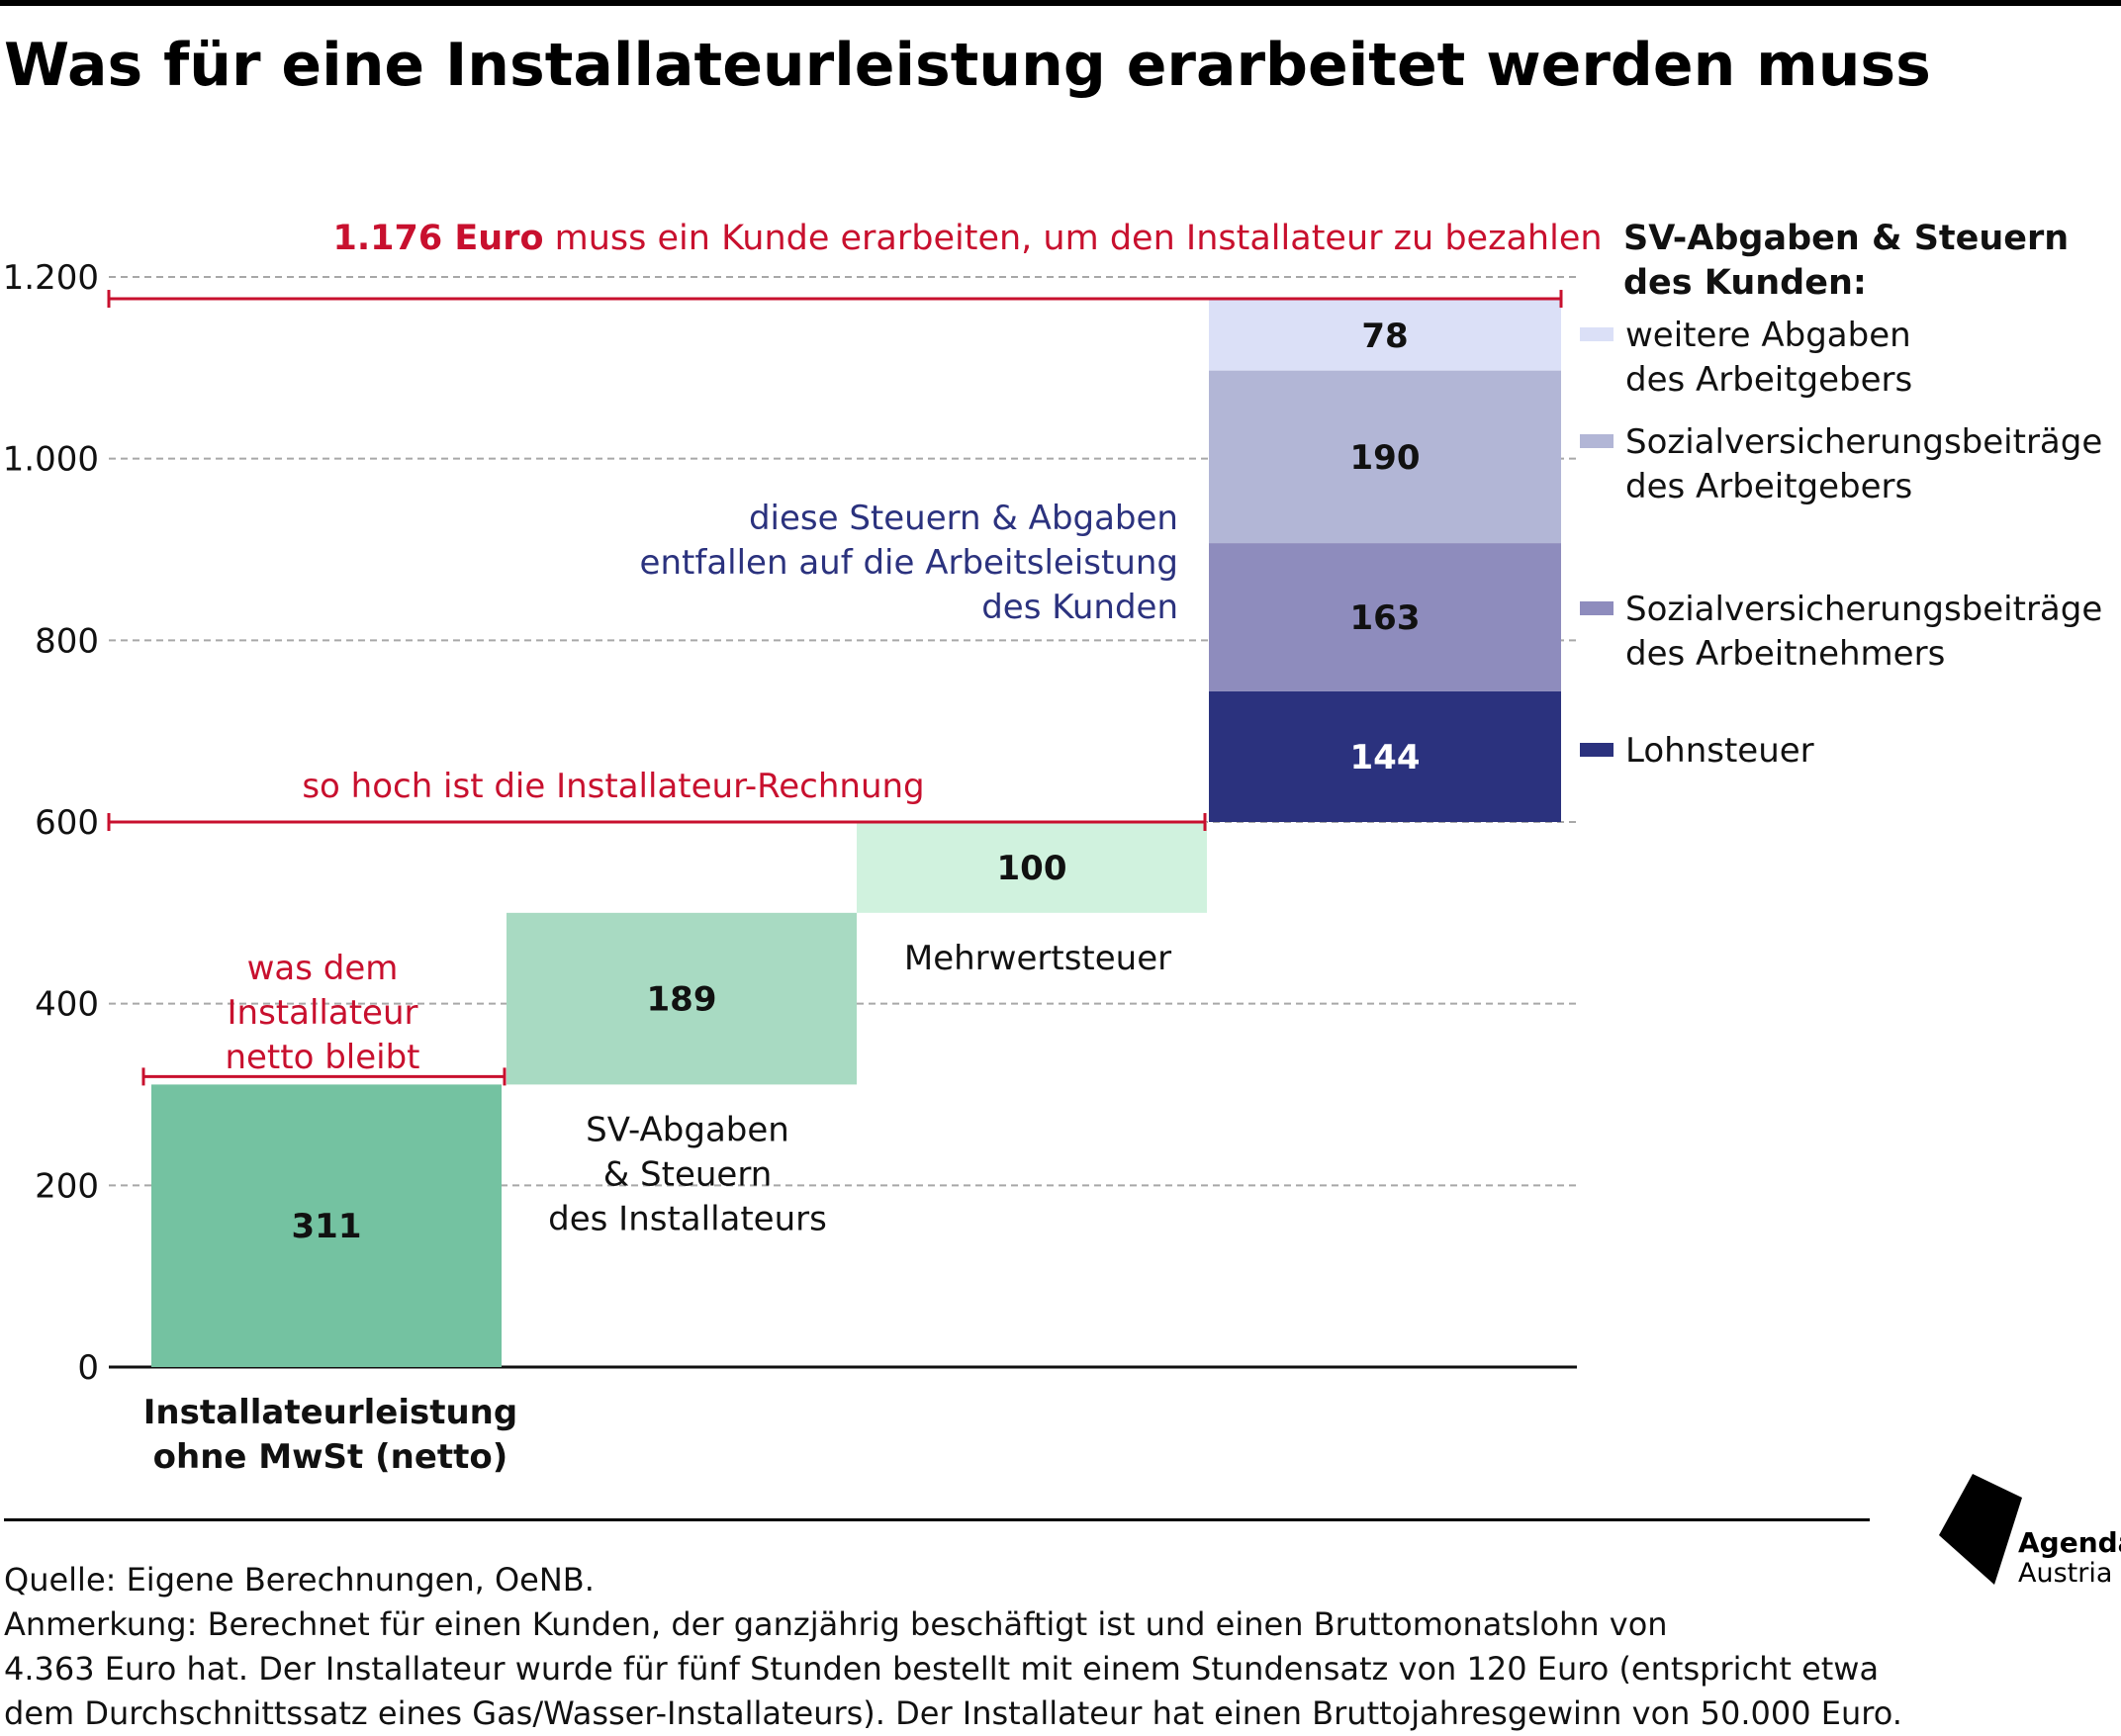 This screenshot has width=2121, height=1736. Describe the element at coordinates (51, 278) in the screenshot. I see `y-tick-label: 1.200` at that location.